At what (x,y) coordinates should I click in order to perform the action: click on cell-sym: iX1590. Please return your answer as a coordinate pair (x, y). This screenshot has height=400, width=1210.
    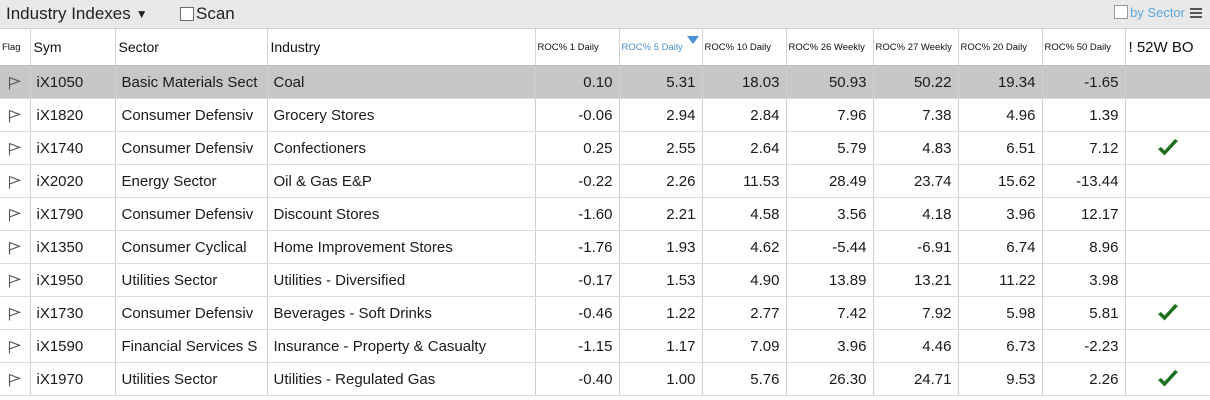
    Looking at the image, I should click on (73, 346).